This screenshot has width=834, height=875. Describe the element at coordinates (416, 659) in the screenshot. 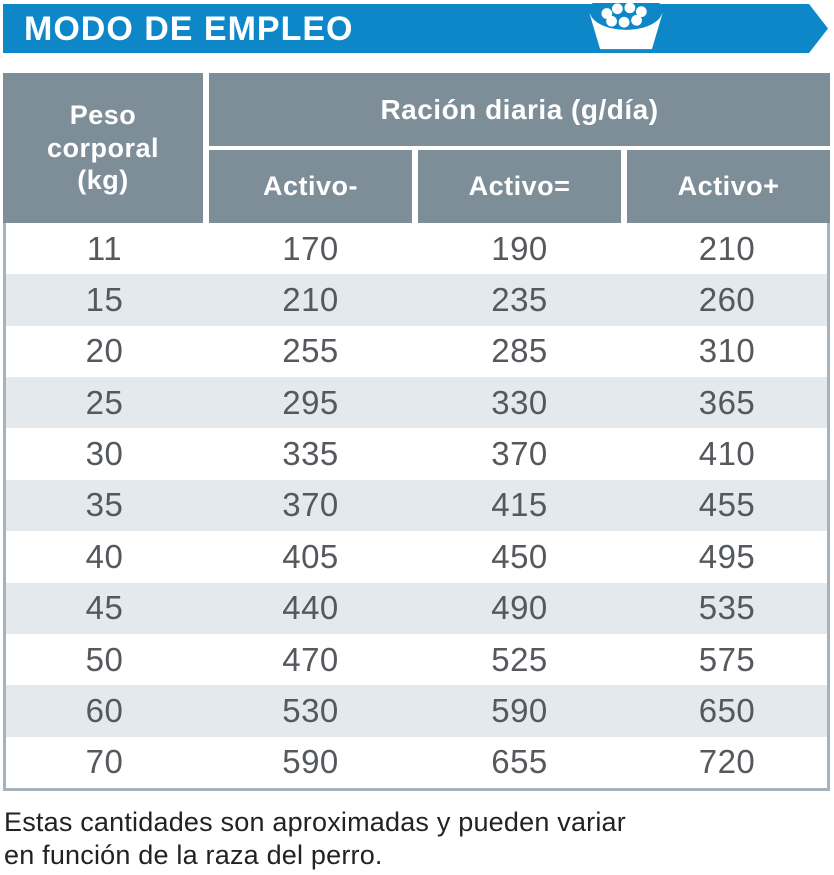

I see `table-row: 50 470 525 575` at that location.